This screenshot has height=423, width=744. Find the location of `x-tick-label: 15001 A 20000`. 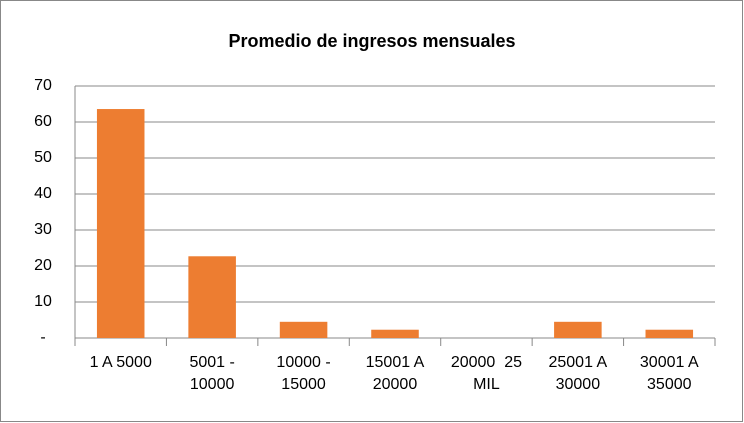

x-tick-label: 15001 A 20000 is located at coordinates (397, 373).